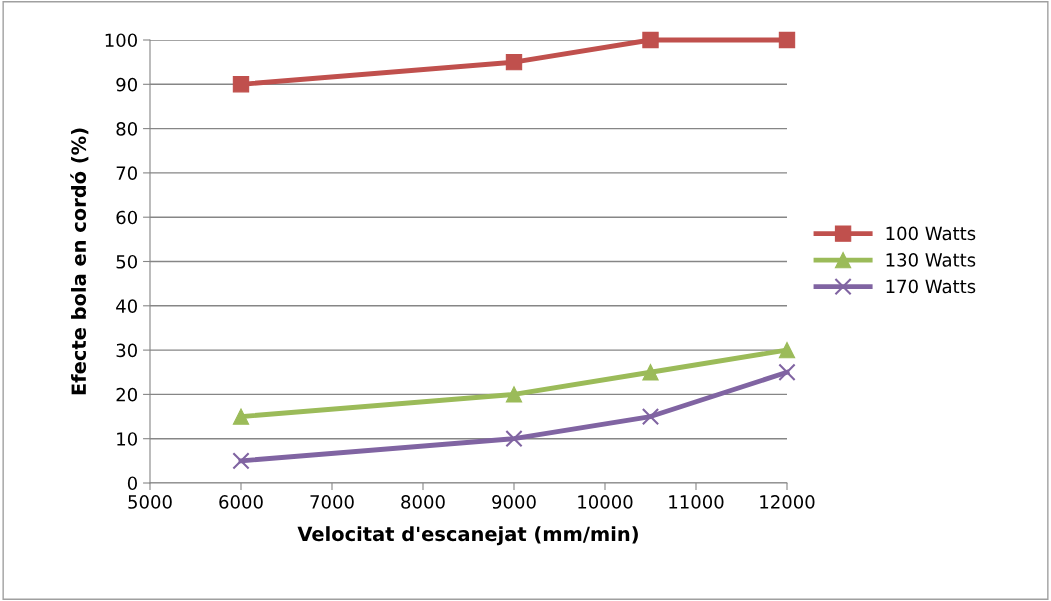 The image size is (1051, 601). What do you see at coordinates (126, 217) in the screenshot?
I see `y-tick-label: 60` at bounding box center [126, 217].